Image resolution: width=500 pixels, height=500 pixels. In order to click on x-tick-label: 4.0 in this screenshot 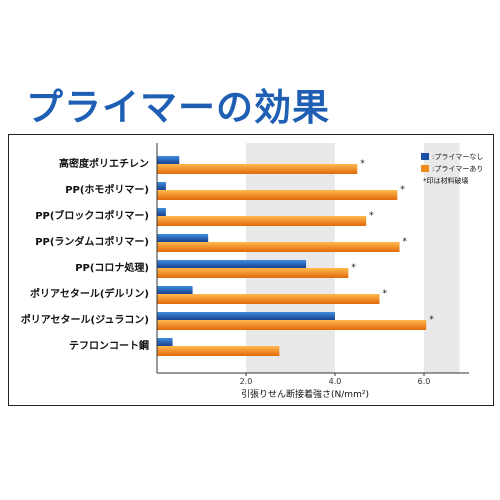, I will do `click(335, 381)`.